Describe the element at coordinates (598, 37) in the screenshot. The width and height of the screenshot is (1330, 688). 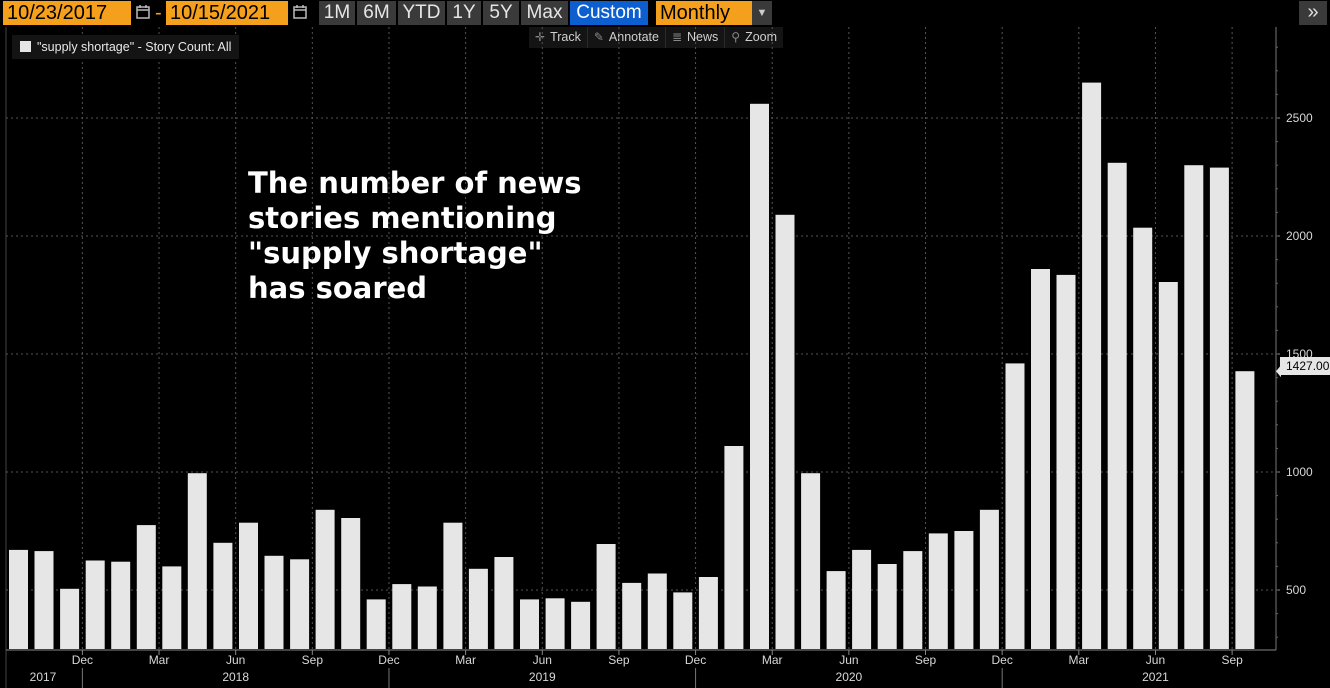
I see `pen-icon: ✎` at that location.